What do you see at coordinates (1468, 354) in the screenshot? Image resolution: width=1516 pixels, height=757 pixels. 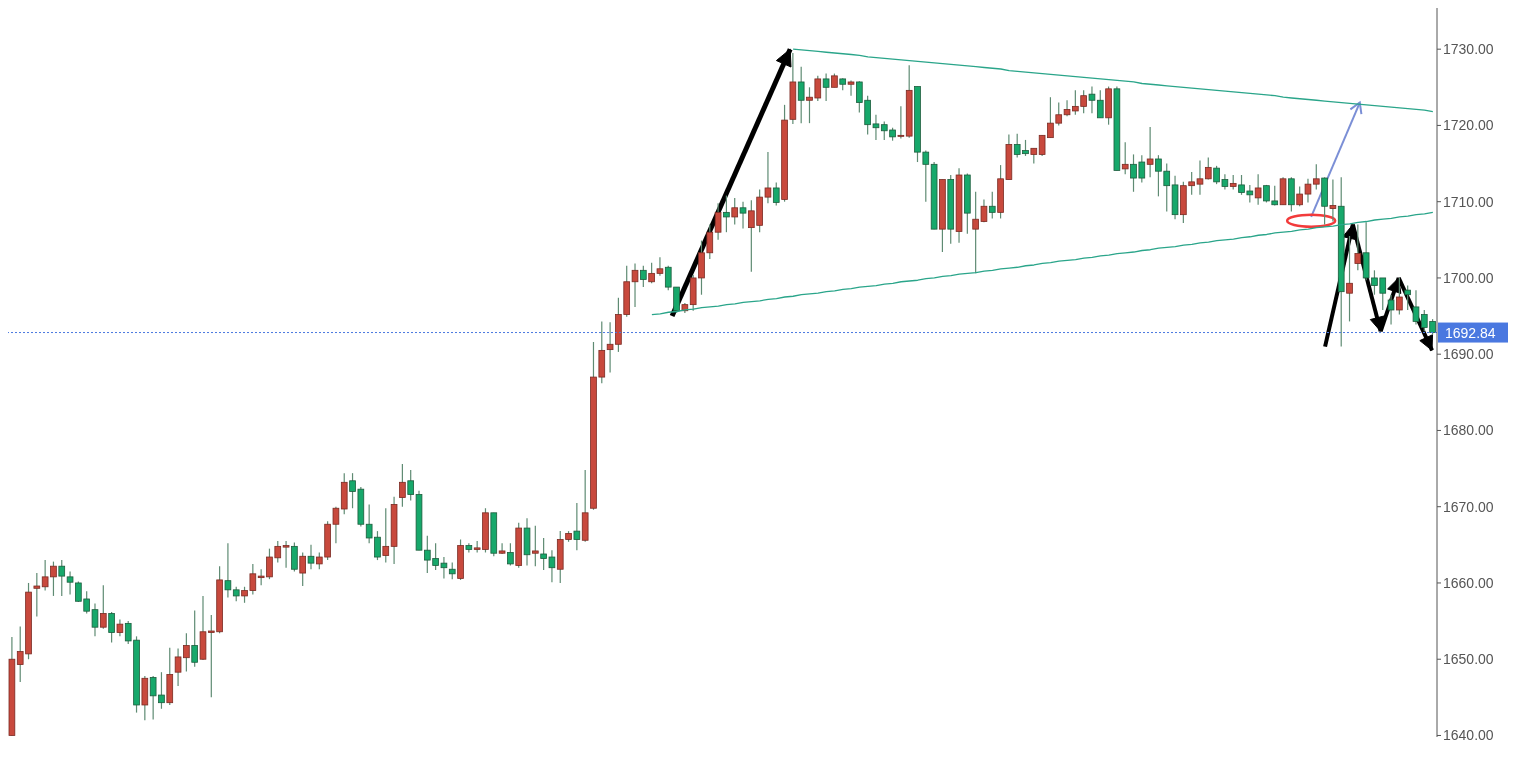 I see `y-tick-label: 1690.00` at bounding box center [1468, 354].